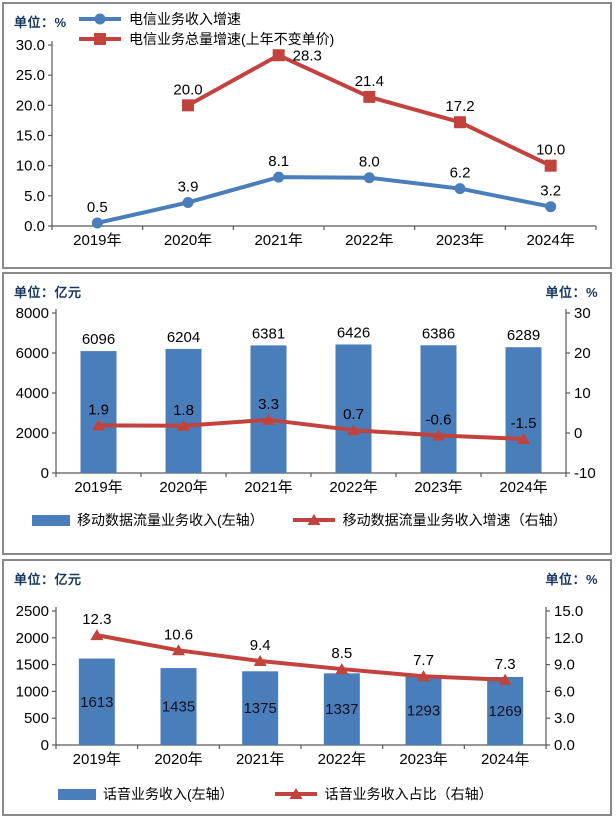 The width and height of the screenshot is (616, 818). Describe the element at coordinates (438, 333) in the screenshot. I see `svg-text: 6386` at that location.